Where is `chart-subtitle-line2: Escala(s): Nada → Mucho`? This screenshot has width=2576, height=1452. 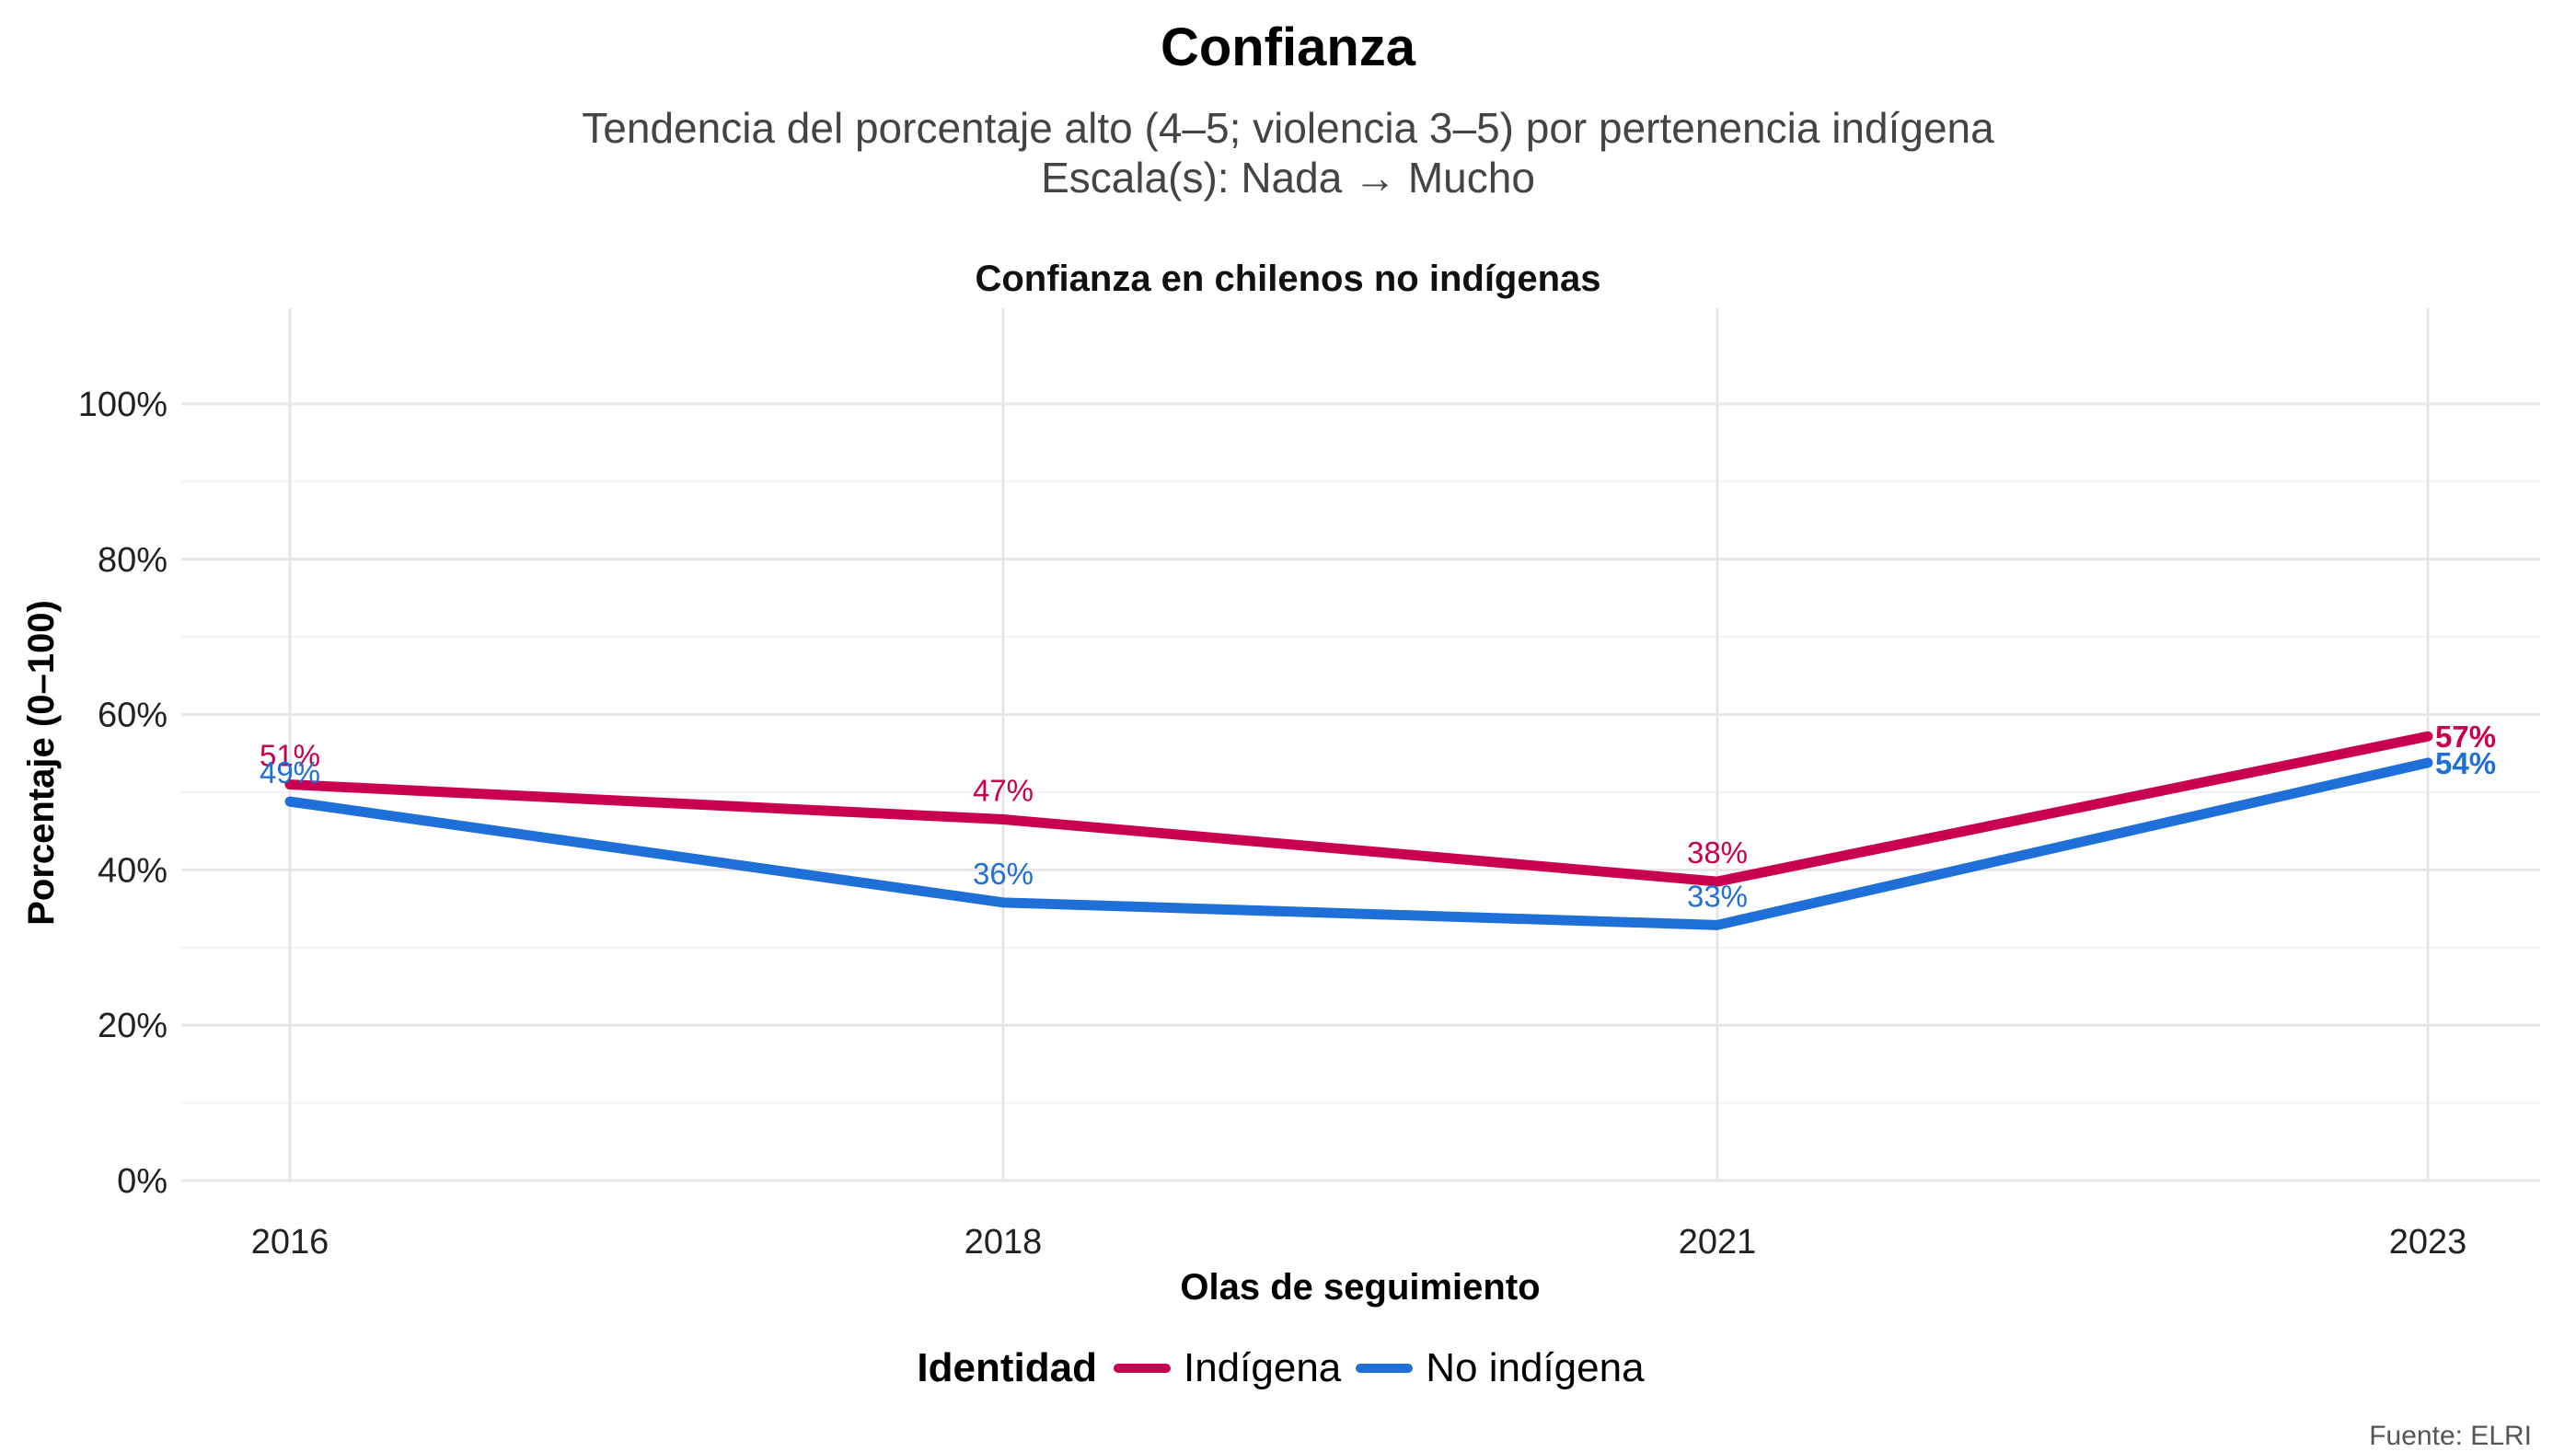 chart-subtitle-line2: Escala(s): Nada → Mucho is located at coordinates (1288, 178).